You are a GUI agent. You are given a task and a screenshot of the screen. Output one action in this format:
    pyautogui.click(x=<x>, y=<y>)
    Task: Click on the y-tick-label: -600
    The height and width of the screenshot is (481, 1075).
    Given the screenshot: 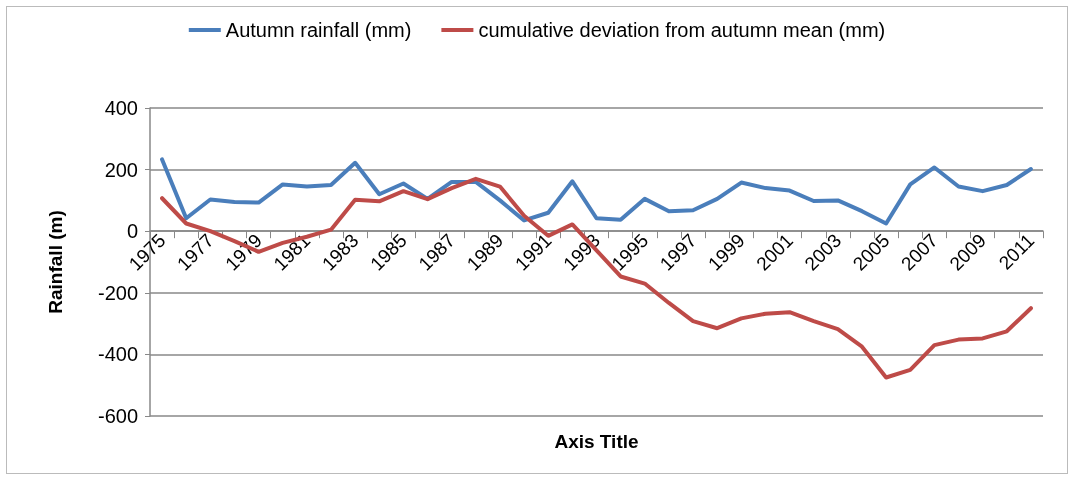 What is the action you would take?
    pyautogui.click(x=117, y=416)
    